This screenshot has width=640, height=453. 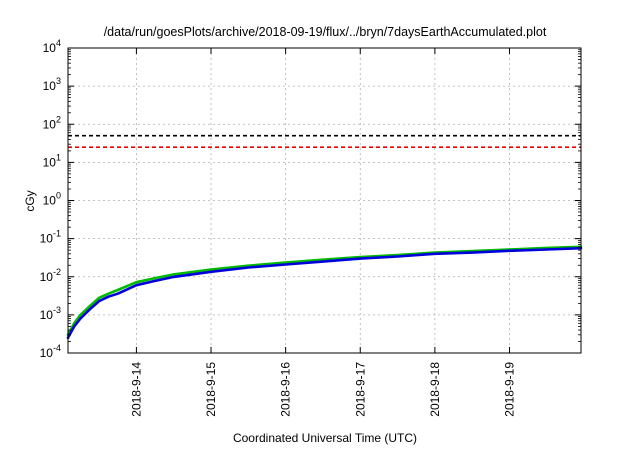 What do you see at coordinates (50, 275) in the screenshot?
I see `y-tick-label: 10⁻²` at bounding box center [50, 275].